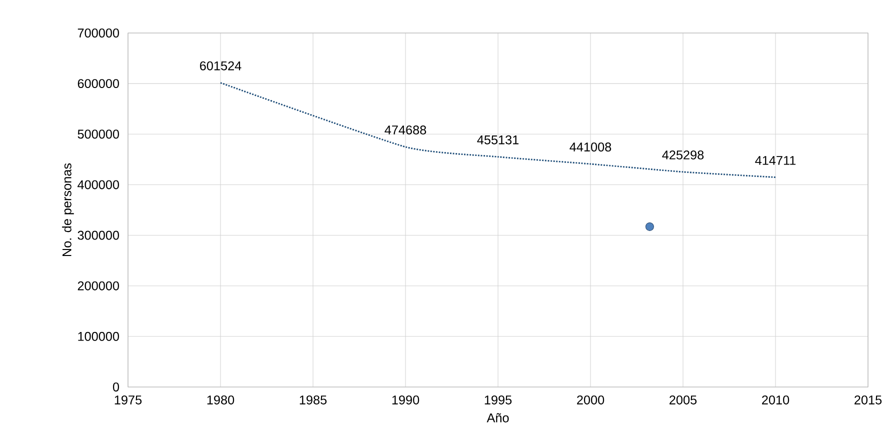  What do you see at coordinates (776, 399) in the screenshot?
I see `x-tick-label: 2010` at bounding box center [776, 399].